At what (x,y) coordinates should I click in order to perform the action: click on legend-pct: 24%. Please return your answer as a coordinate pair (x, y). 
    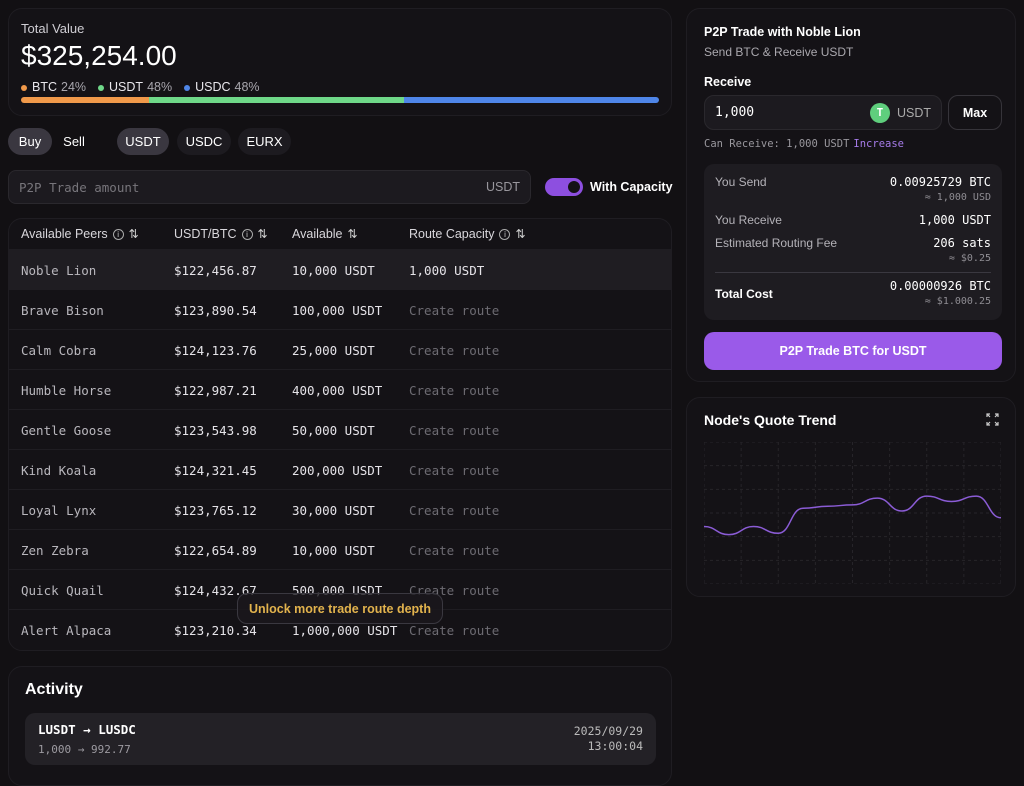
    Looking at the image, I should click on (74, 87).